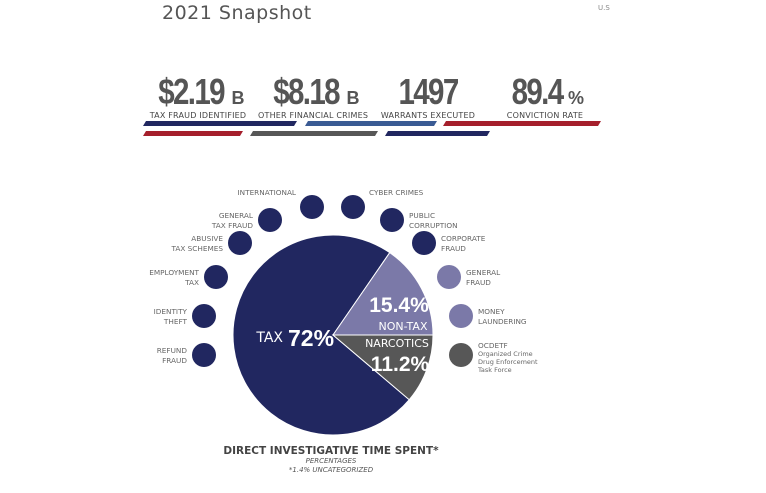 Image resolution: width=766 pixels, height=493 pixels. Describe the element at coordinates (505, 354) in the screenshot. I see `category-label: Organized Crime` at that location.